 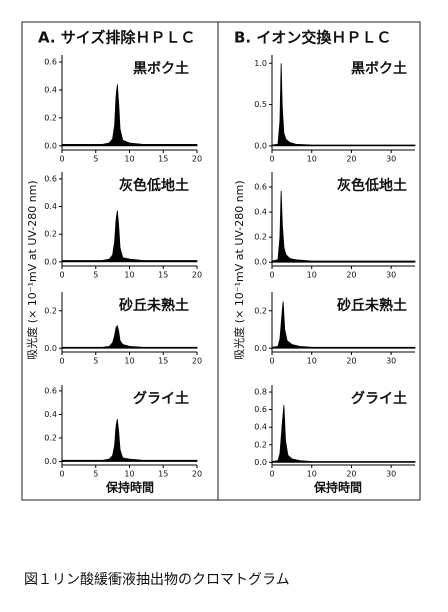 I want to click on y-tick-label: 1.0, so click(x=260, y=63).